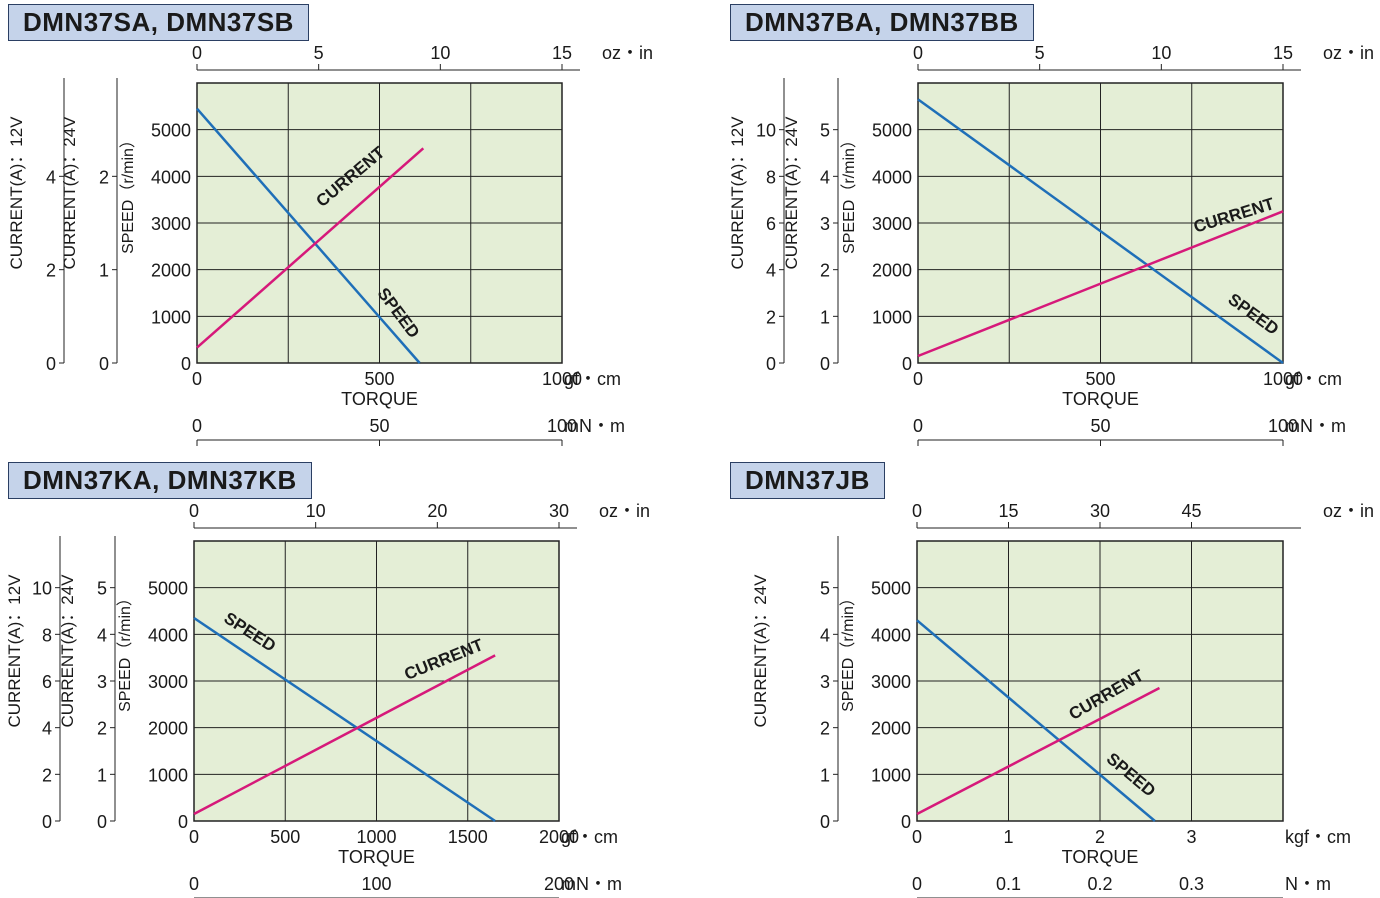 The width and height of the screenshot is (1380, 898). What do you see at coordinates (892, 224) in the screenshot?
I see `c2-speed-tick-label: 3000` at bounding box center [892, 224].